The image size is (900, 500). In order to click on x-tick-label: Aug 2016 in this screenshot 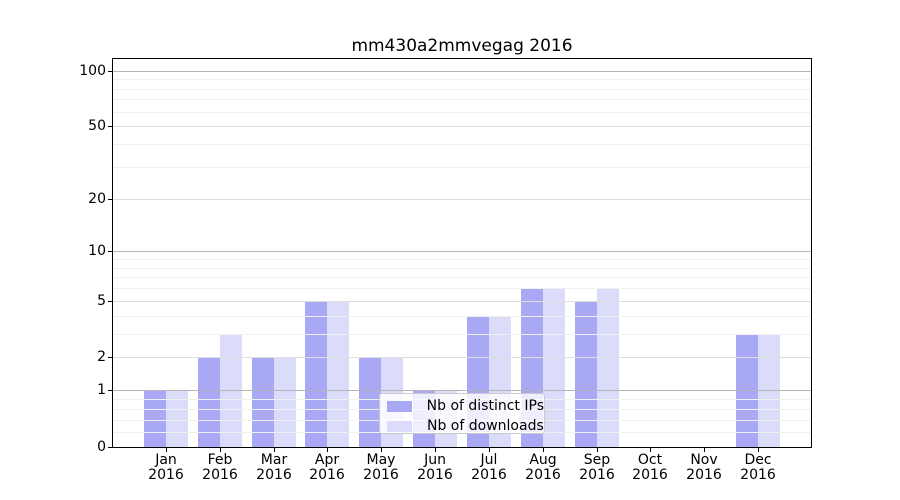, I will do `click(543, 468)`.